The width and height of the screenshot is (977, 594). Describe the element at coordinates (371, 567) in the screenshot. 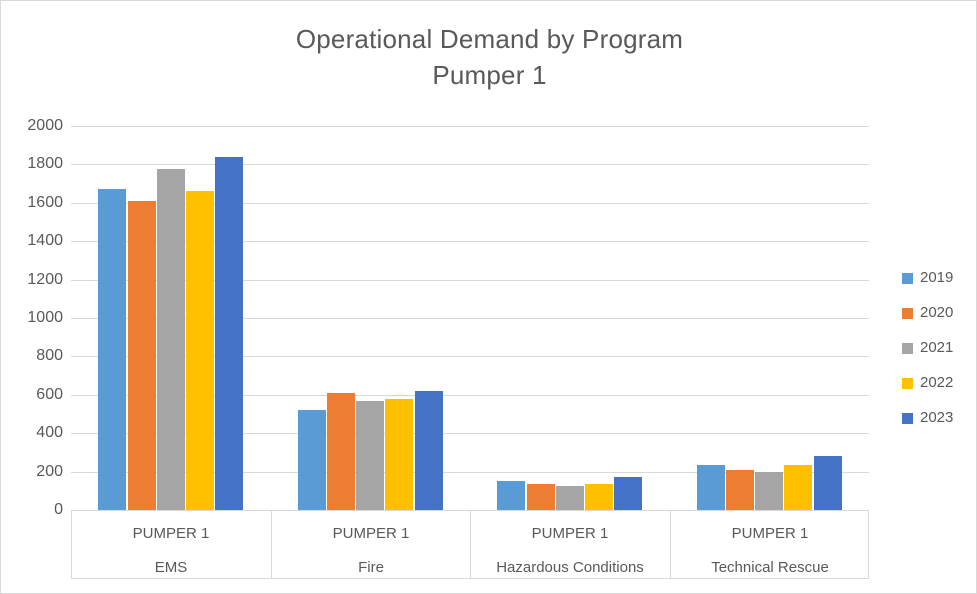

I see `category-label-fire: Fire` at that location.